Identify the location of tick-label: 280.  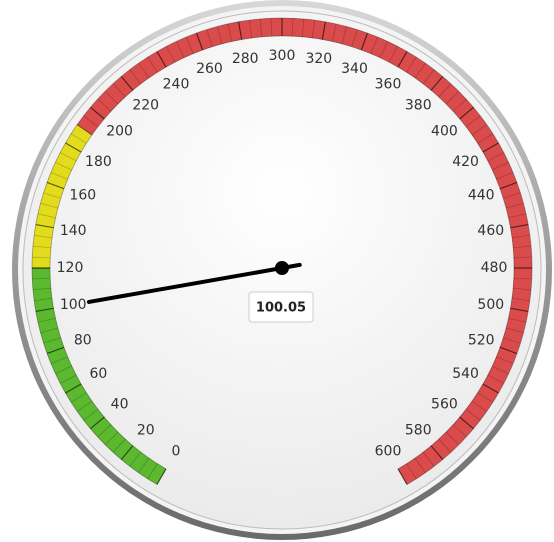
(245, 59).